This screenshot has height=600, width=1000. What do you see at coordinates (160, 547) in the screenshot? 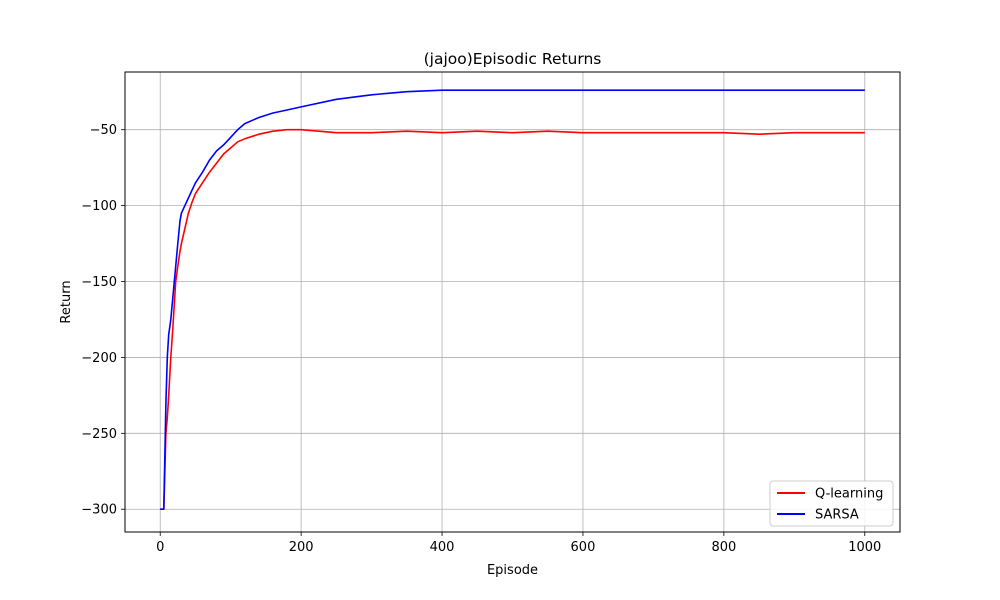
I see `x-tick-label: 0` at bounding box center [160, 547].